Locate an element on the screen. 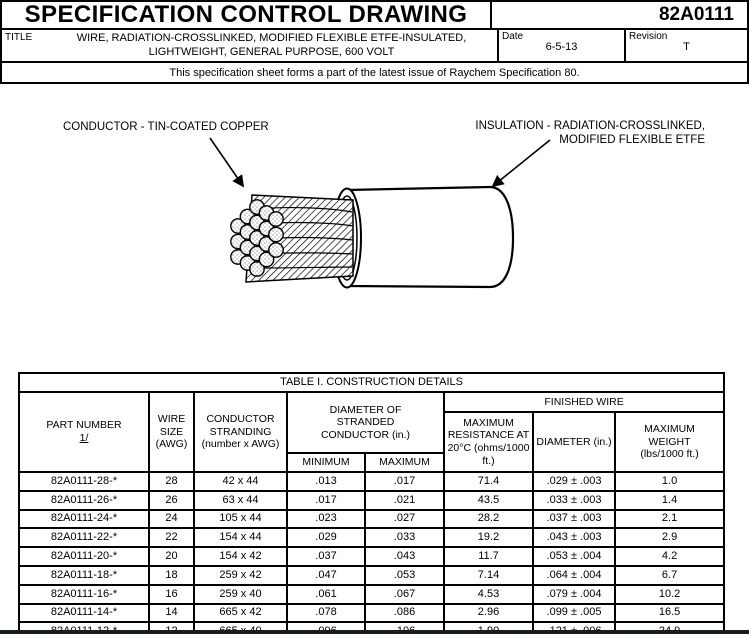 The image size is (749, 634). cell-diameter-max: .027 is located at coordinates (404, 519).